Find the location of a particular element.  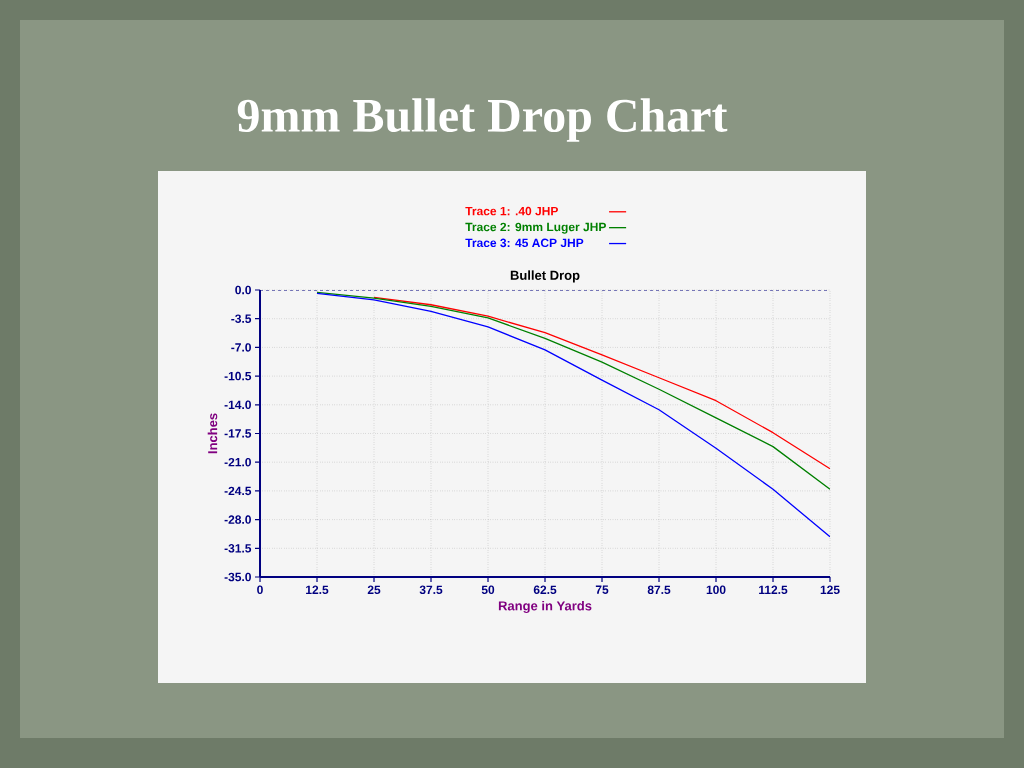

x-tick-label: 112.5 is located at coordinates (773, 590).